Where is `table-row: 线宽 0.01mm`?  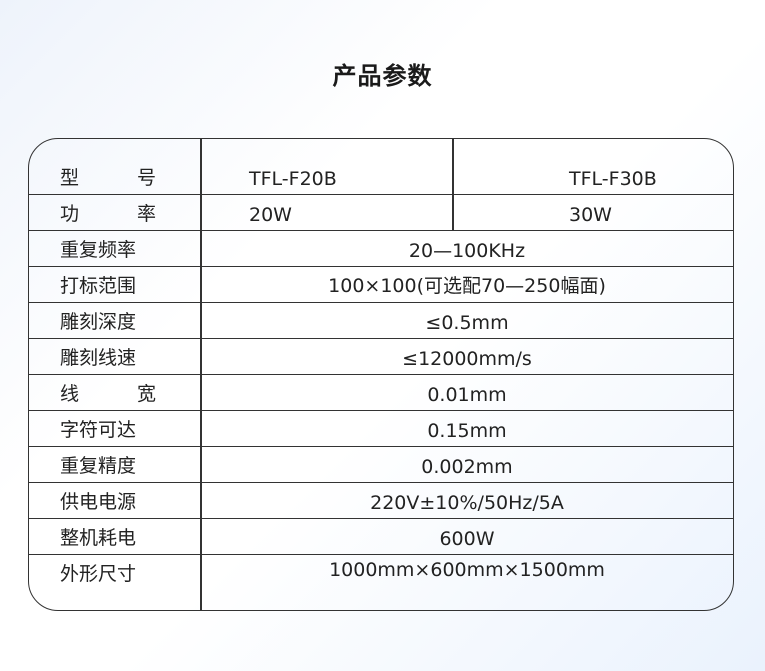 table-row: 线宽 0.01mm is located at coordinates (381, 393).